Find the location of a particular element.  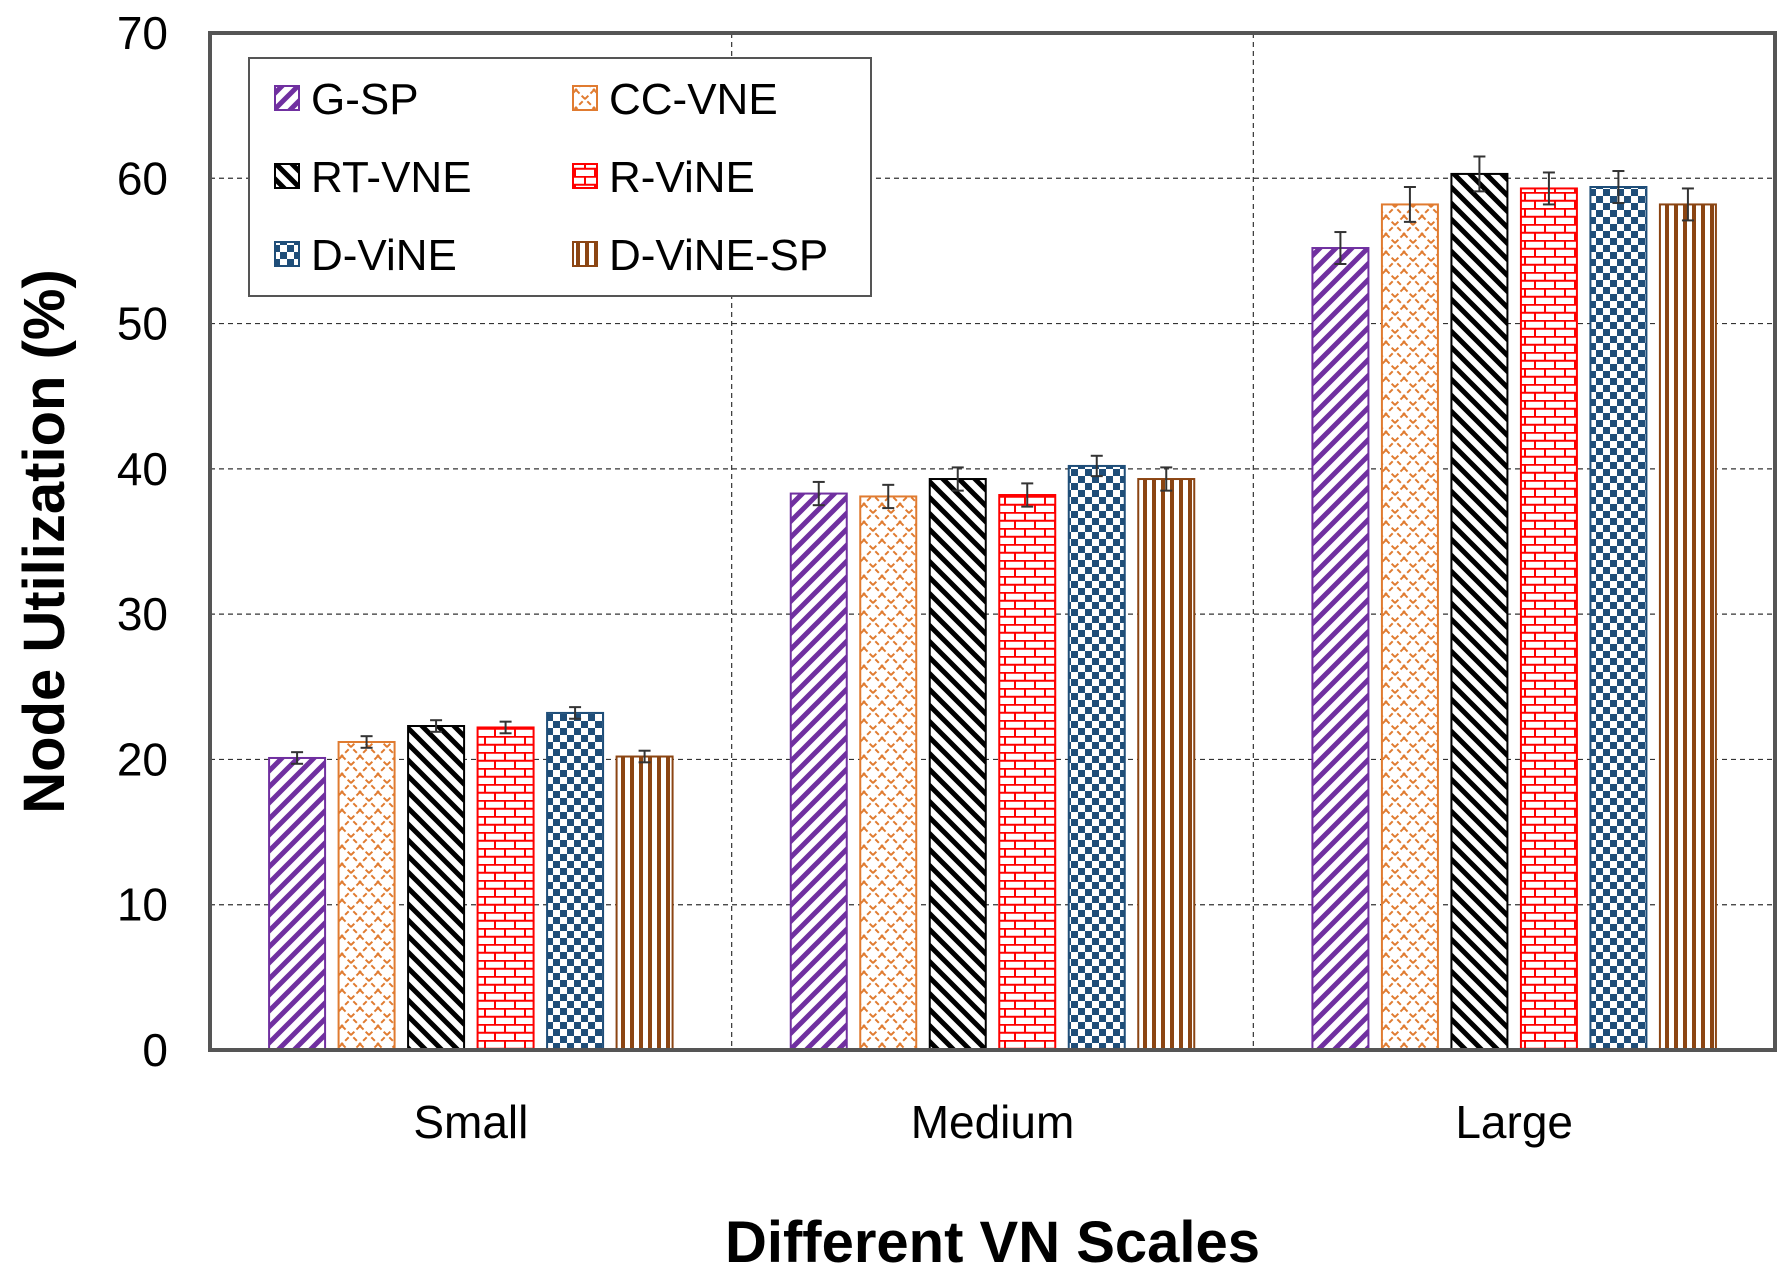

legend-label-cc-vne: CC-VNE is located at coordinates (693, 99).